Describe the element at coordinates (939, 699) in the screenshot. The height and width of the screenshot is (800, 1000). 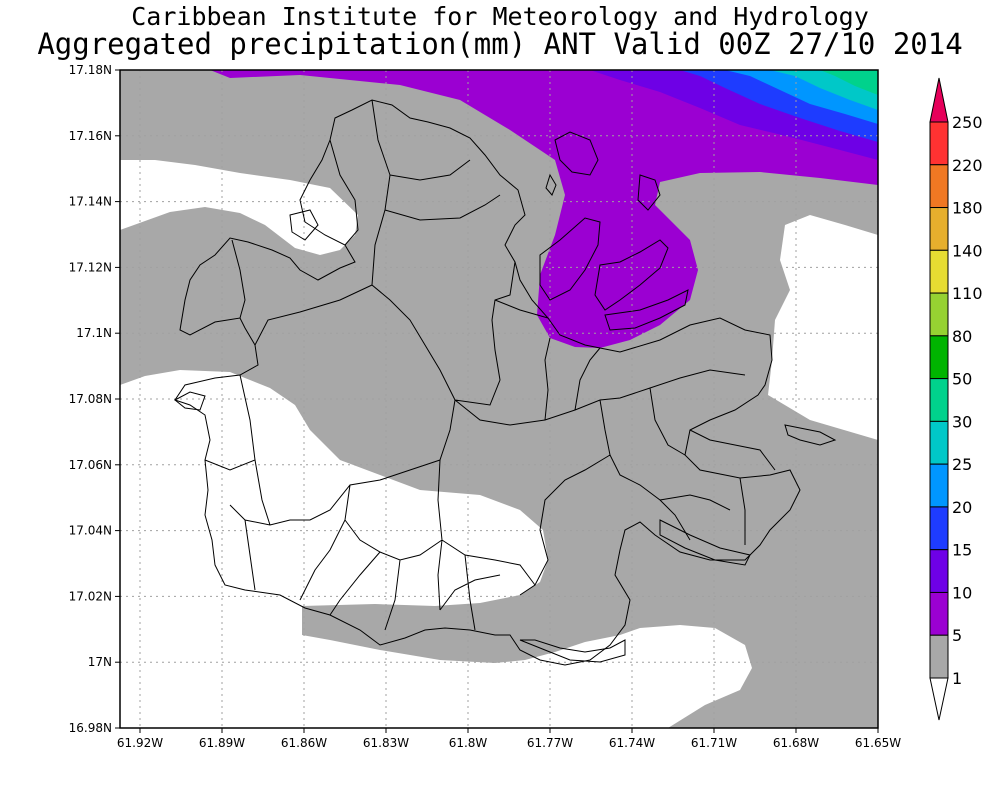
I see `colorbar-bottom-arrow` at that location.